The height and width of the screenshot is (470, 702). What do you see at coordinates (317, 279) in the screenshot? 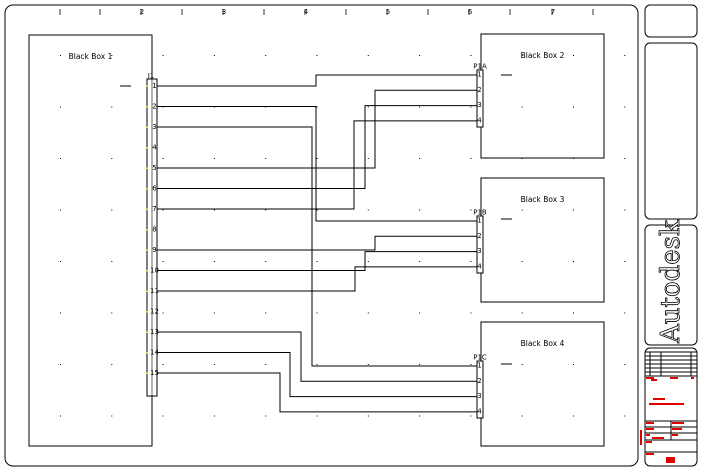
I see `wire-t11` at bounding box center [317, 279].